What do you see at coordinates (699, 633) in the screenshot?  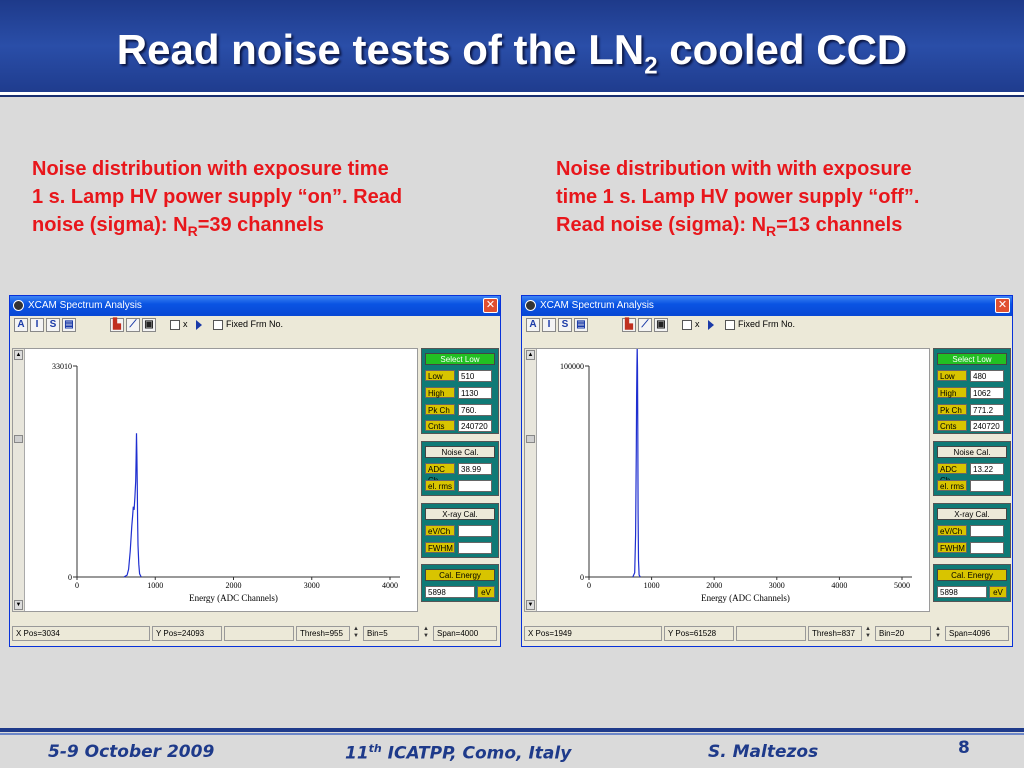 I see `status-y-pos: Y Pos=61528` at bounding box center [699, 633].